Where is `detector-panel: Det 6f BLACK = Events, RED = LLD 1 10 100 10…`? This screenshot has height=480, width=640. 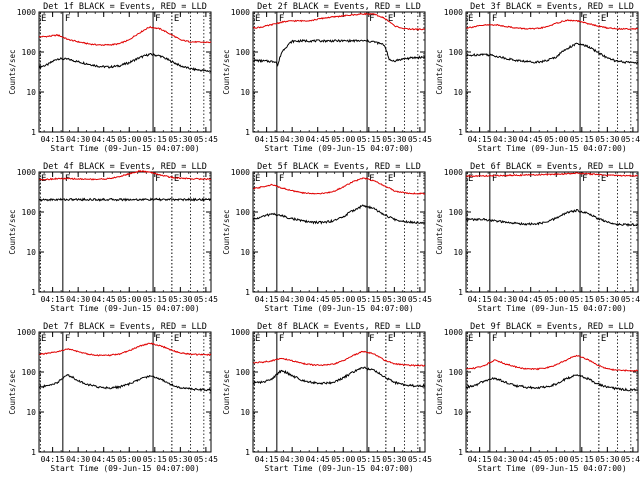
detector-panel: Det 6f BLACK = Events, RED = LLD 1 10 100 10… is located at coordinates (537, 237).